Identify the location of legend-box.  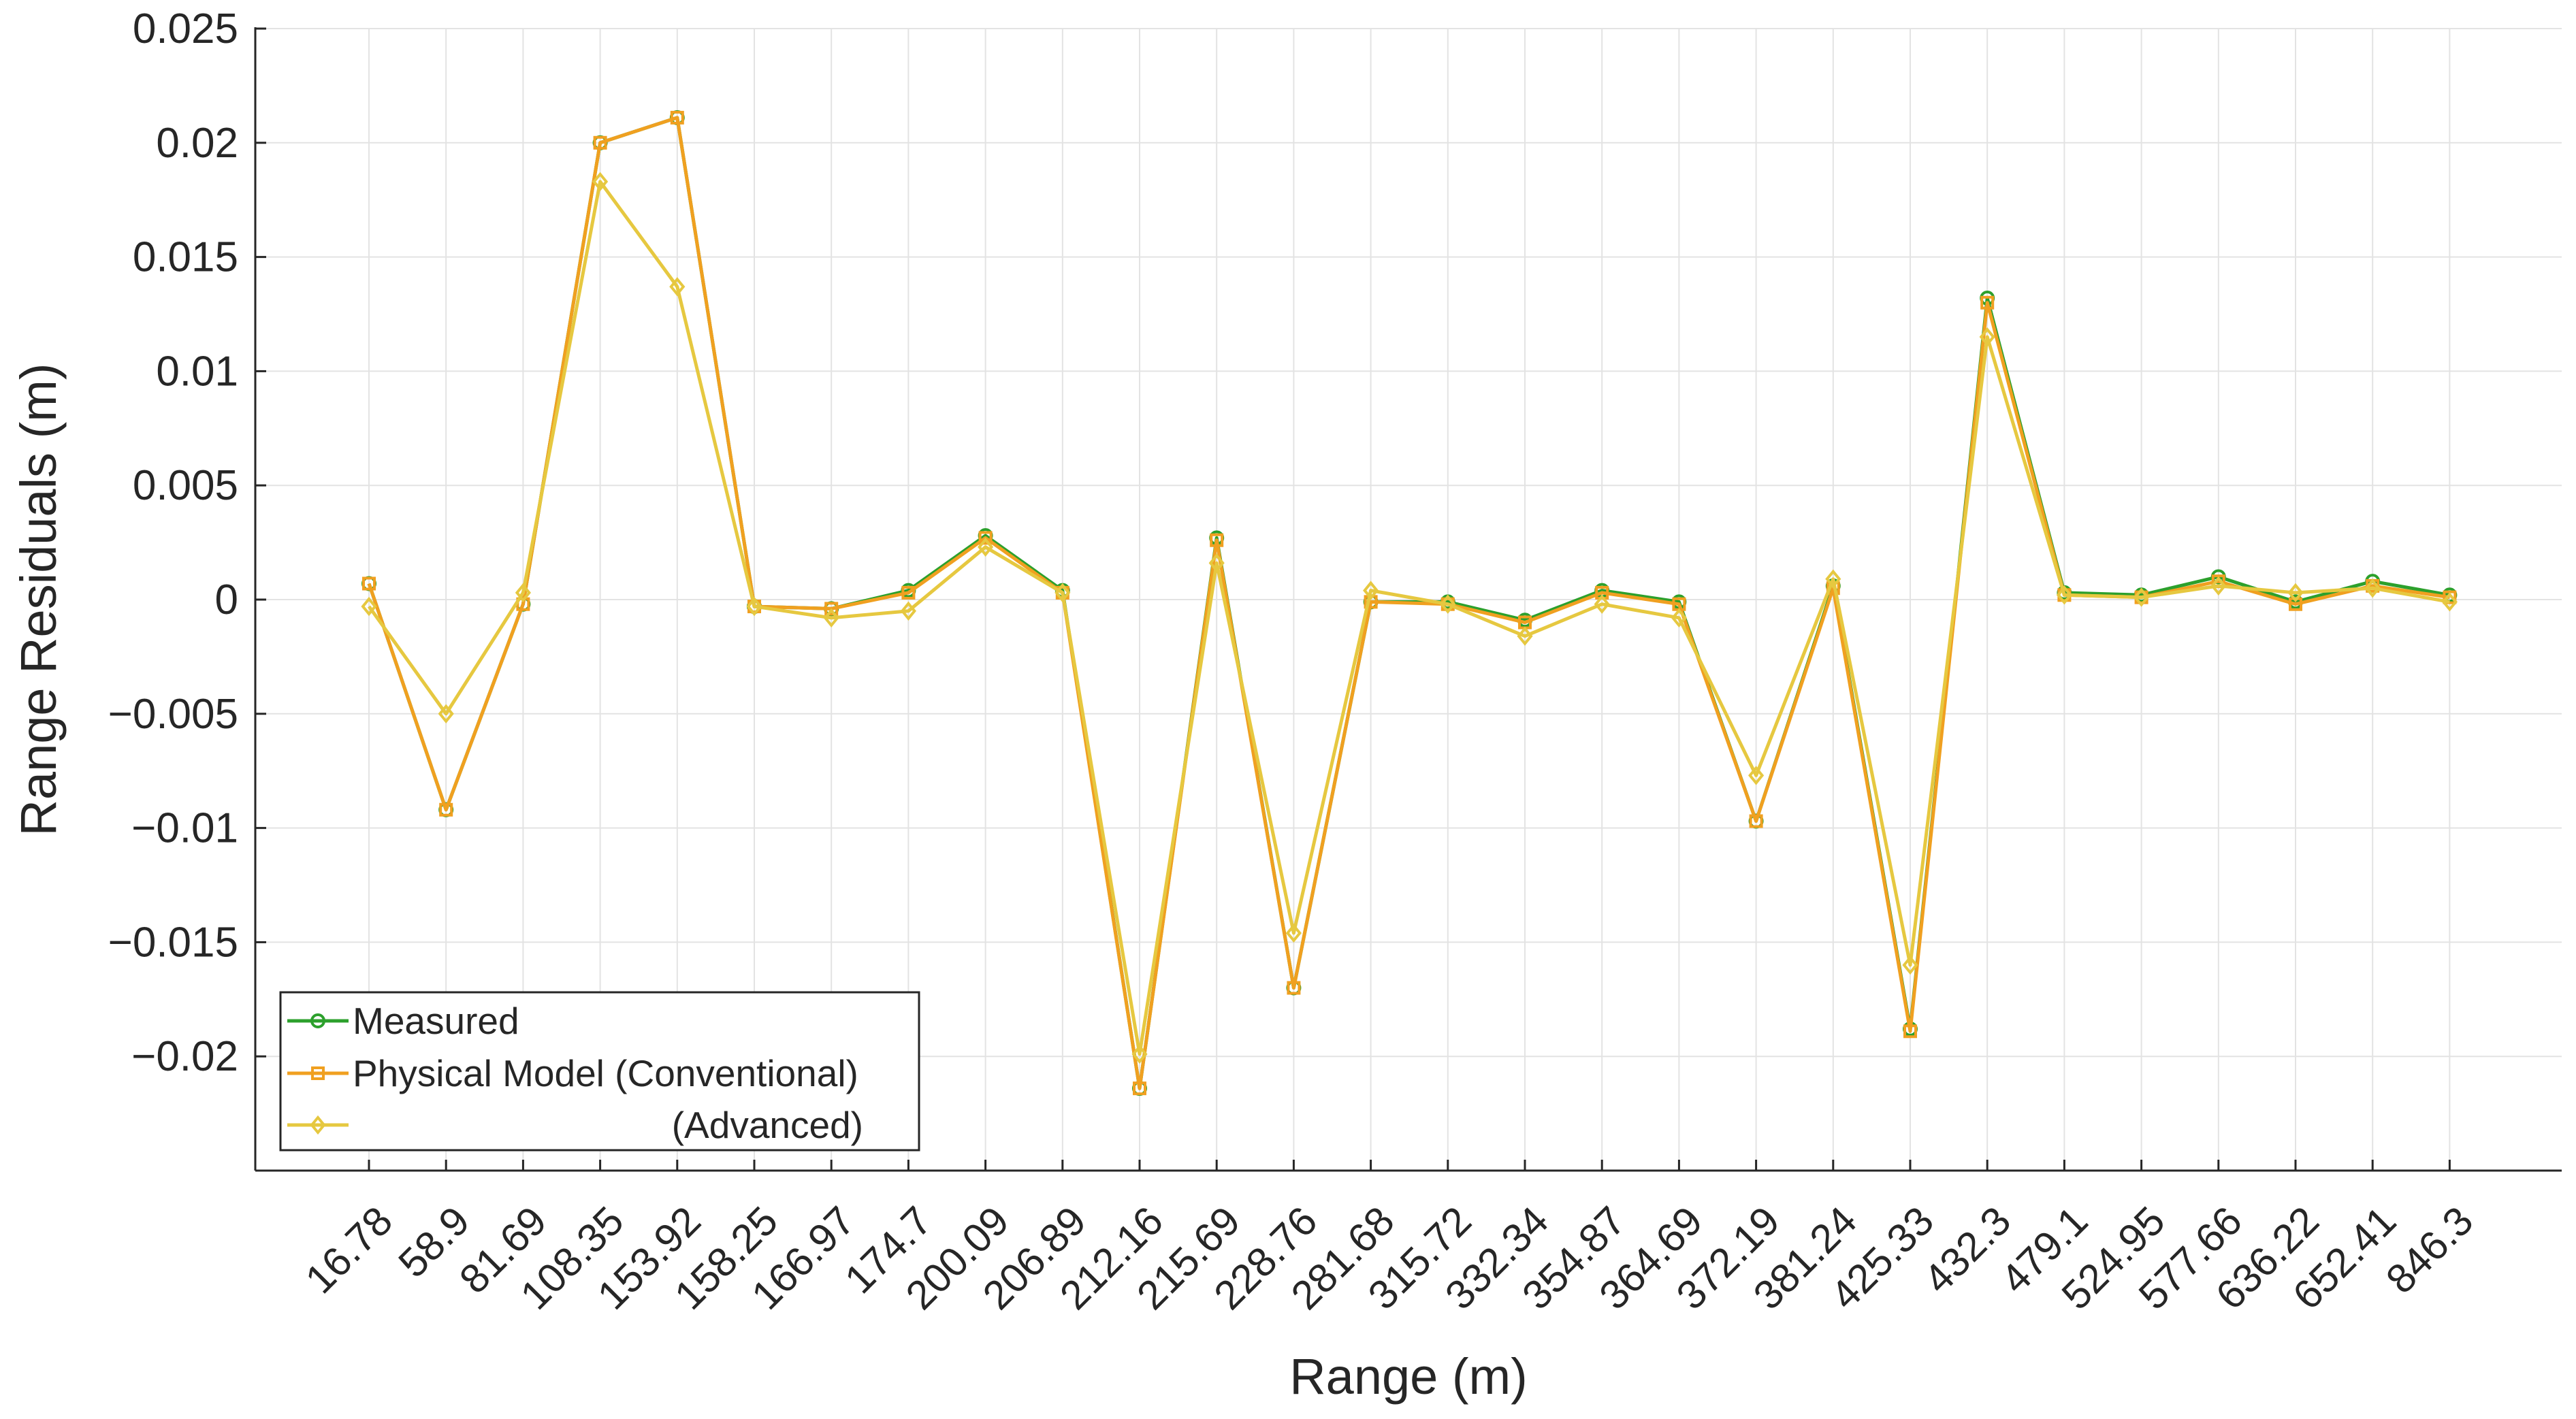
(599, 1071).